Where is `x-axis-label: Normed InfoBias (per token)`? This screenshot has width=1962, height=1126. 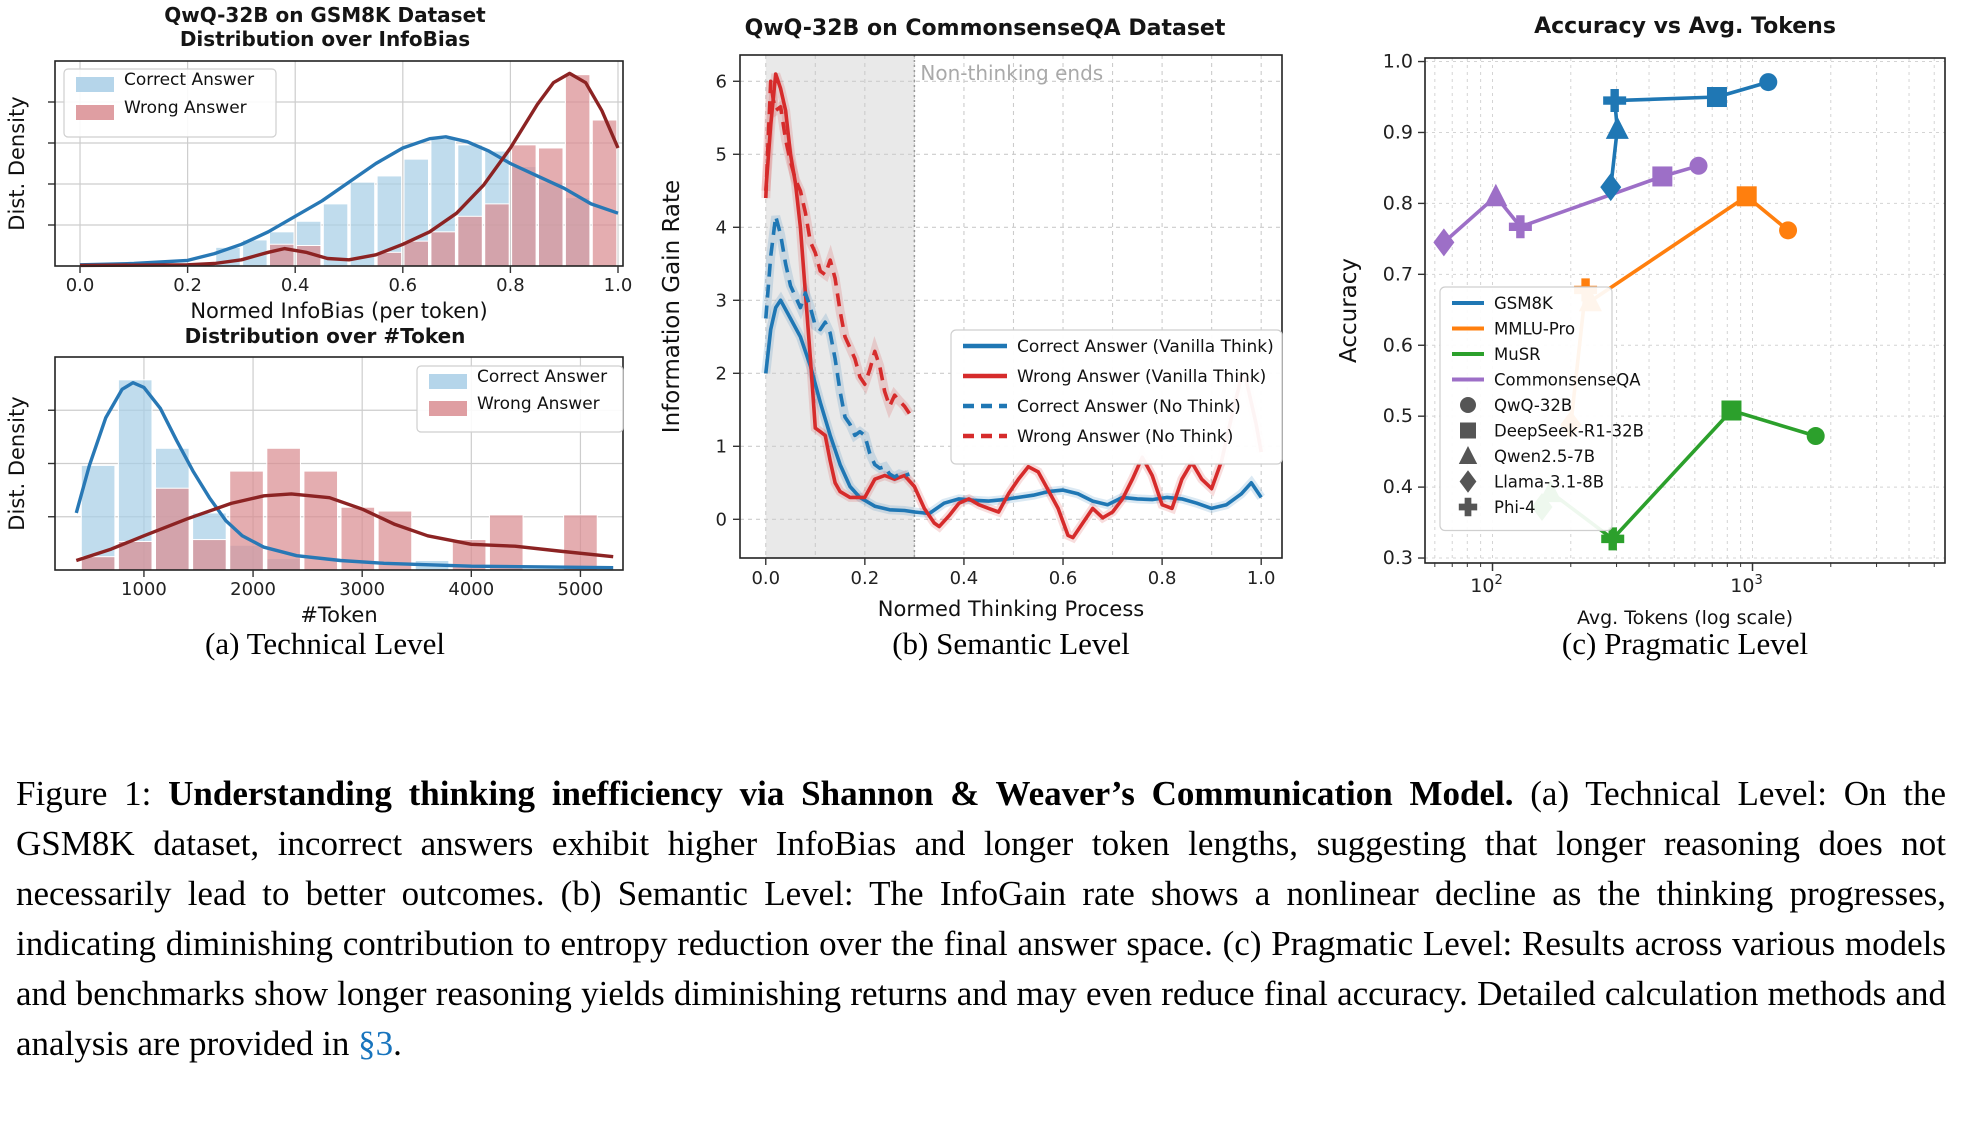 x-axis-label: Normed InfoBias (per token) is located at coordinates (338, 311).